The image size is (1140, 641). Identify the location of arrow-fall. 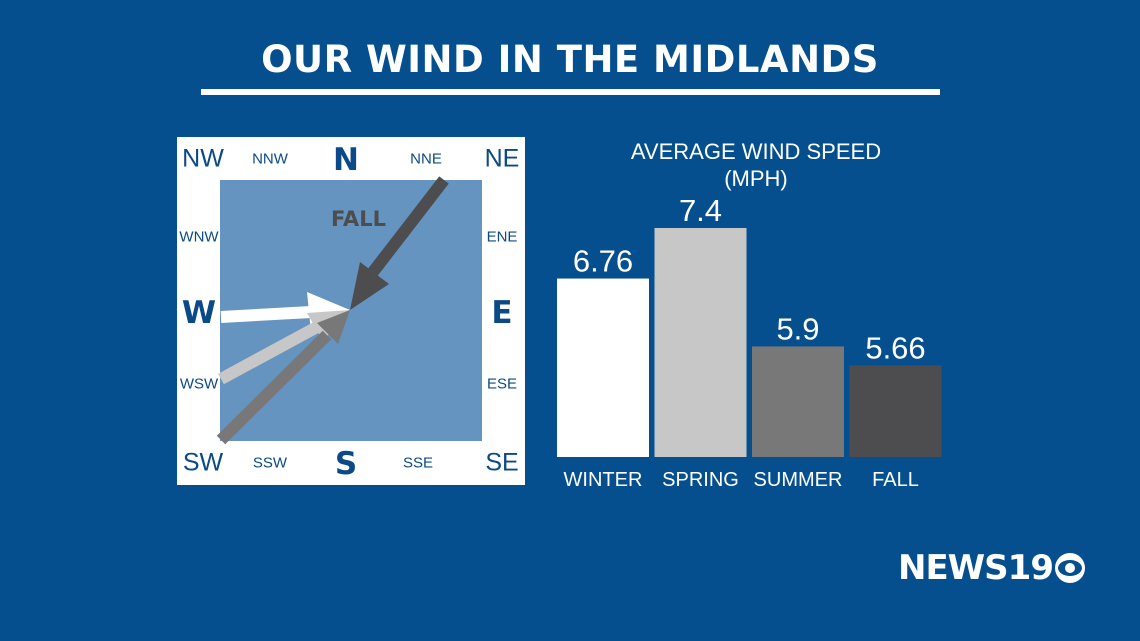
(399, 243).